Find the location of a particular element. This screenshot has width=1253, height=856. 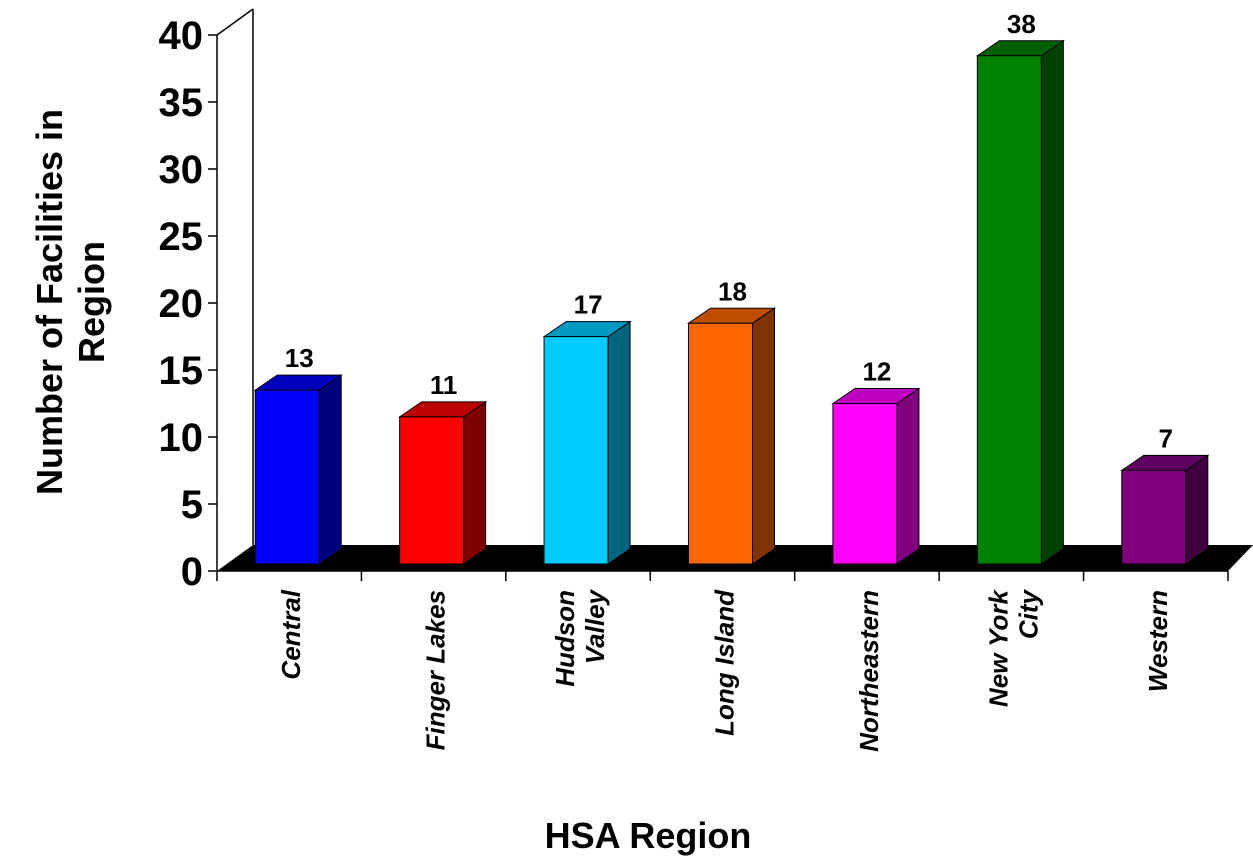

y-tick-label: 25 is located at coordinates (181, 237).